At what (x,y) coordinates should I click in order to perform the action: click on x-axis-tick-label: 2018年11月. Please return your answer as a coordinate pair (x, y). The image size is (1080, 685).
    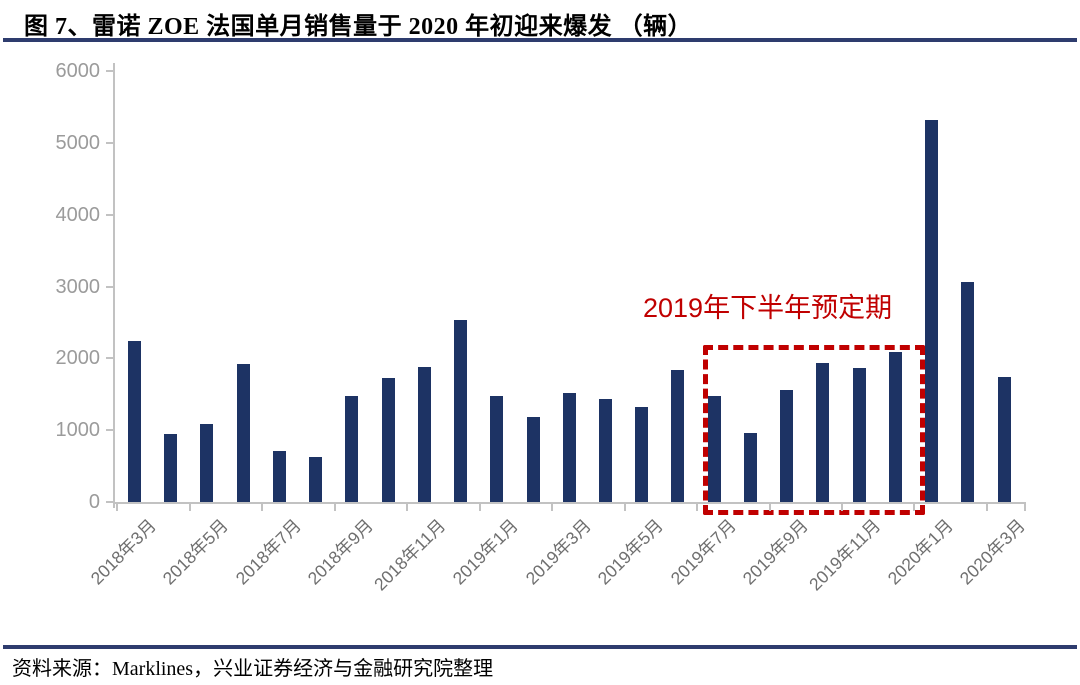
    Looking at the image, I should click on (410, 555).